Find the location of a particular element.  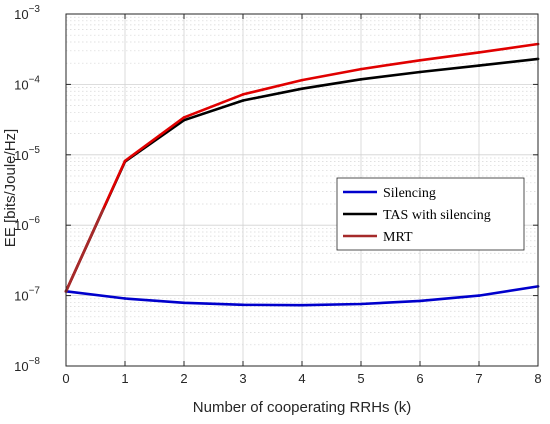

y-tick-label: 10⁻⁷ is located at coordinates (27, 295).